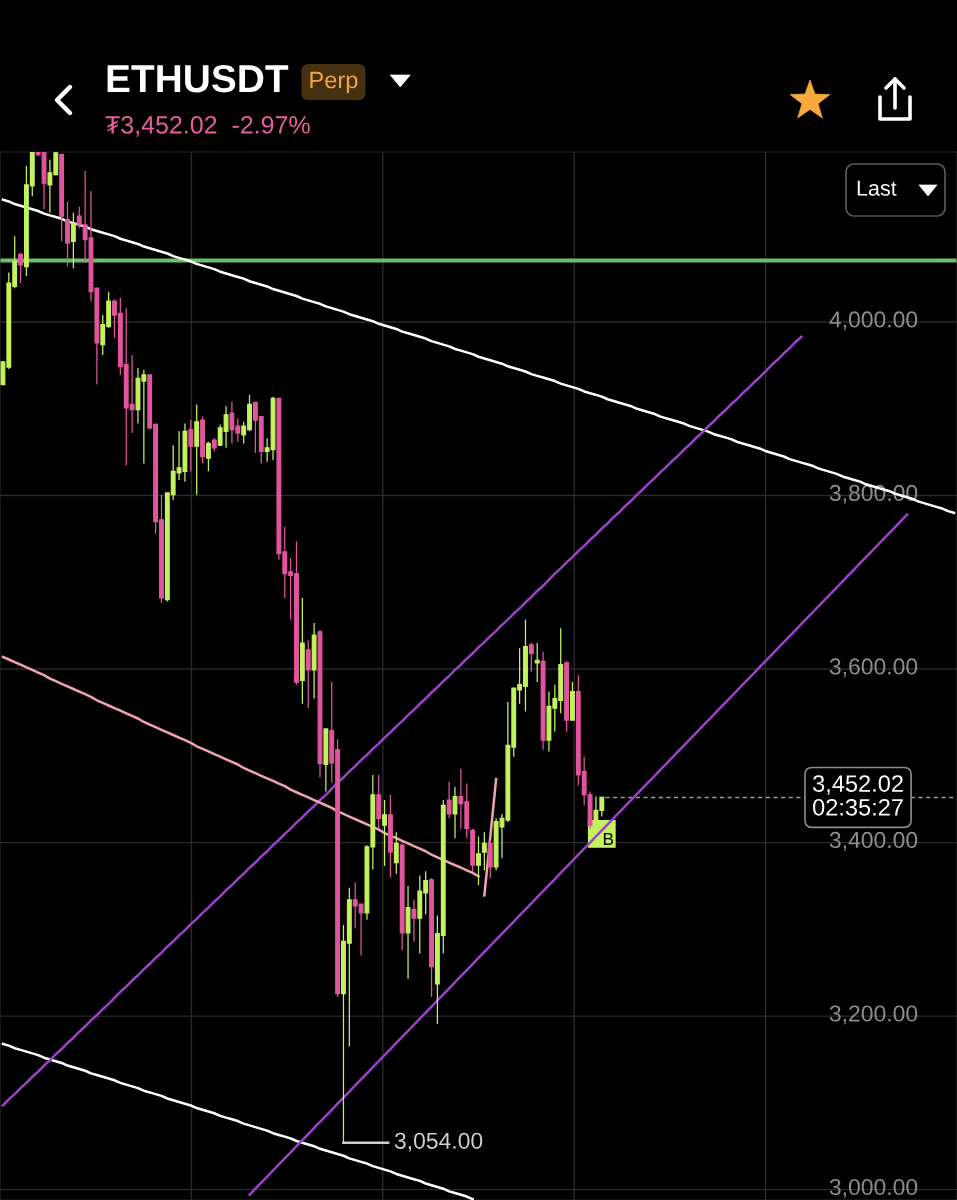 Image resolution: width=957 pixels, height=1200 pixels. Describe the element at coordinates (438, 1142) in the screenshot. I see `annotation: 3,054.00` at that location.